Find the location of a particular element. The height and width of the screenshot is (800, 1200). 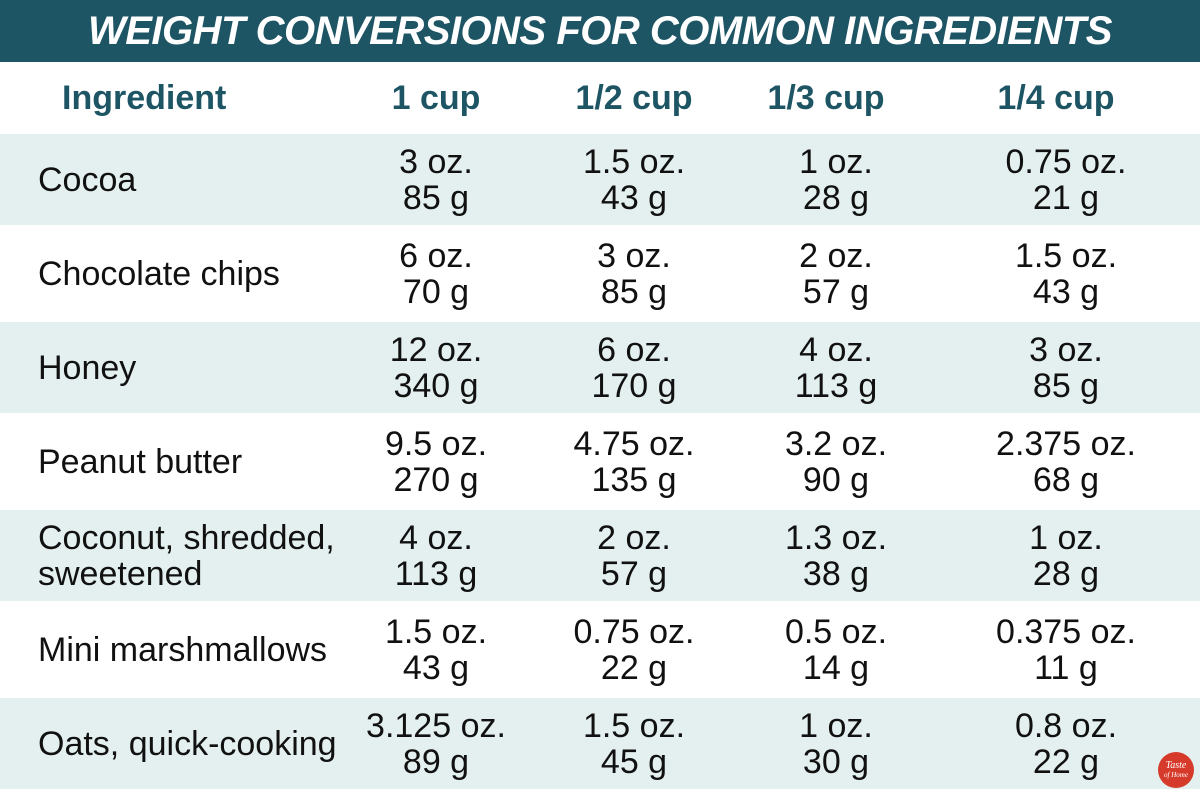

ounces-value: 4.75 oz. is located at coordinates (634, 444).